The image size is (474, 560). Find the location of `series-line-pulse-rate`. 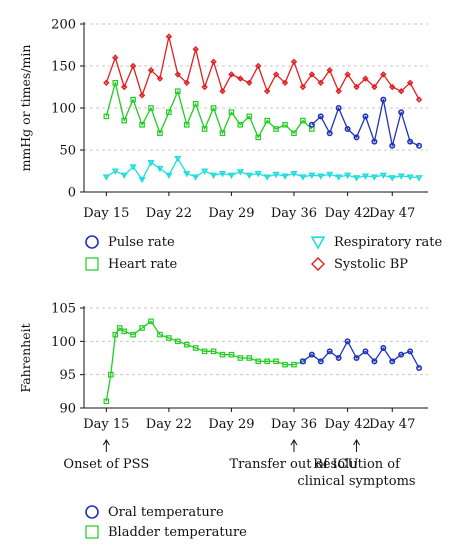

series-line-pulse-rate is located at coordinates (365, 122).